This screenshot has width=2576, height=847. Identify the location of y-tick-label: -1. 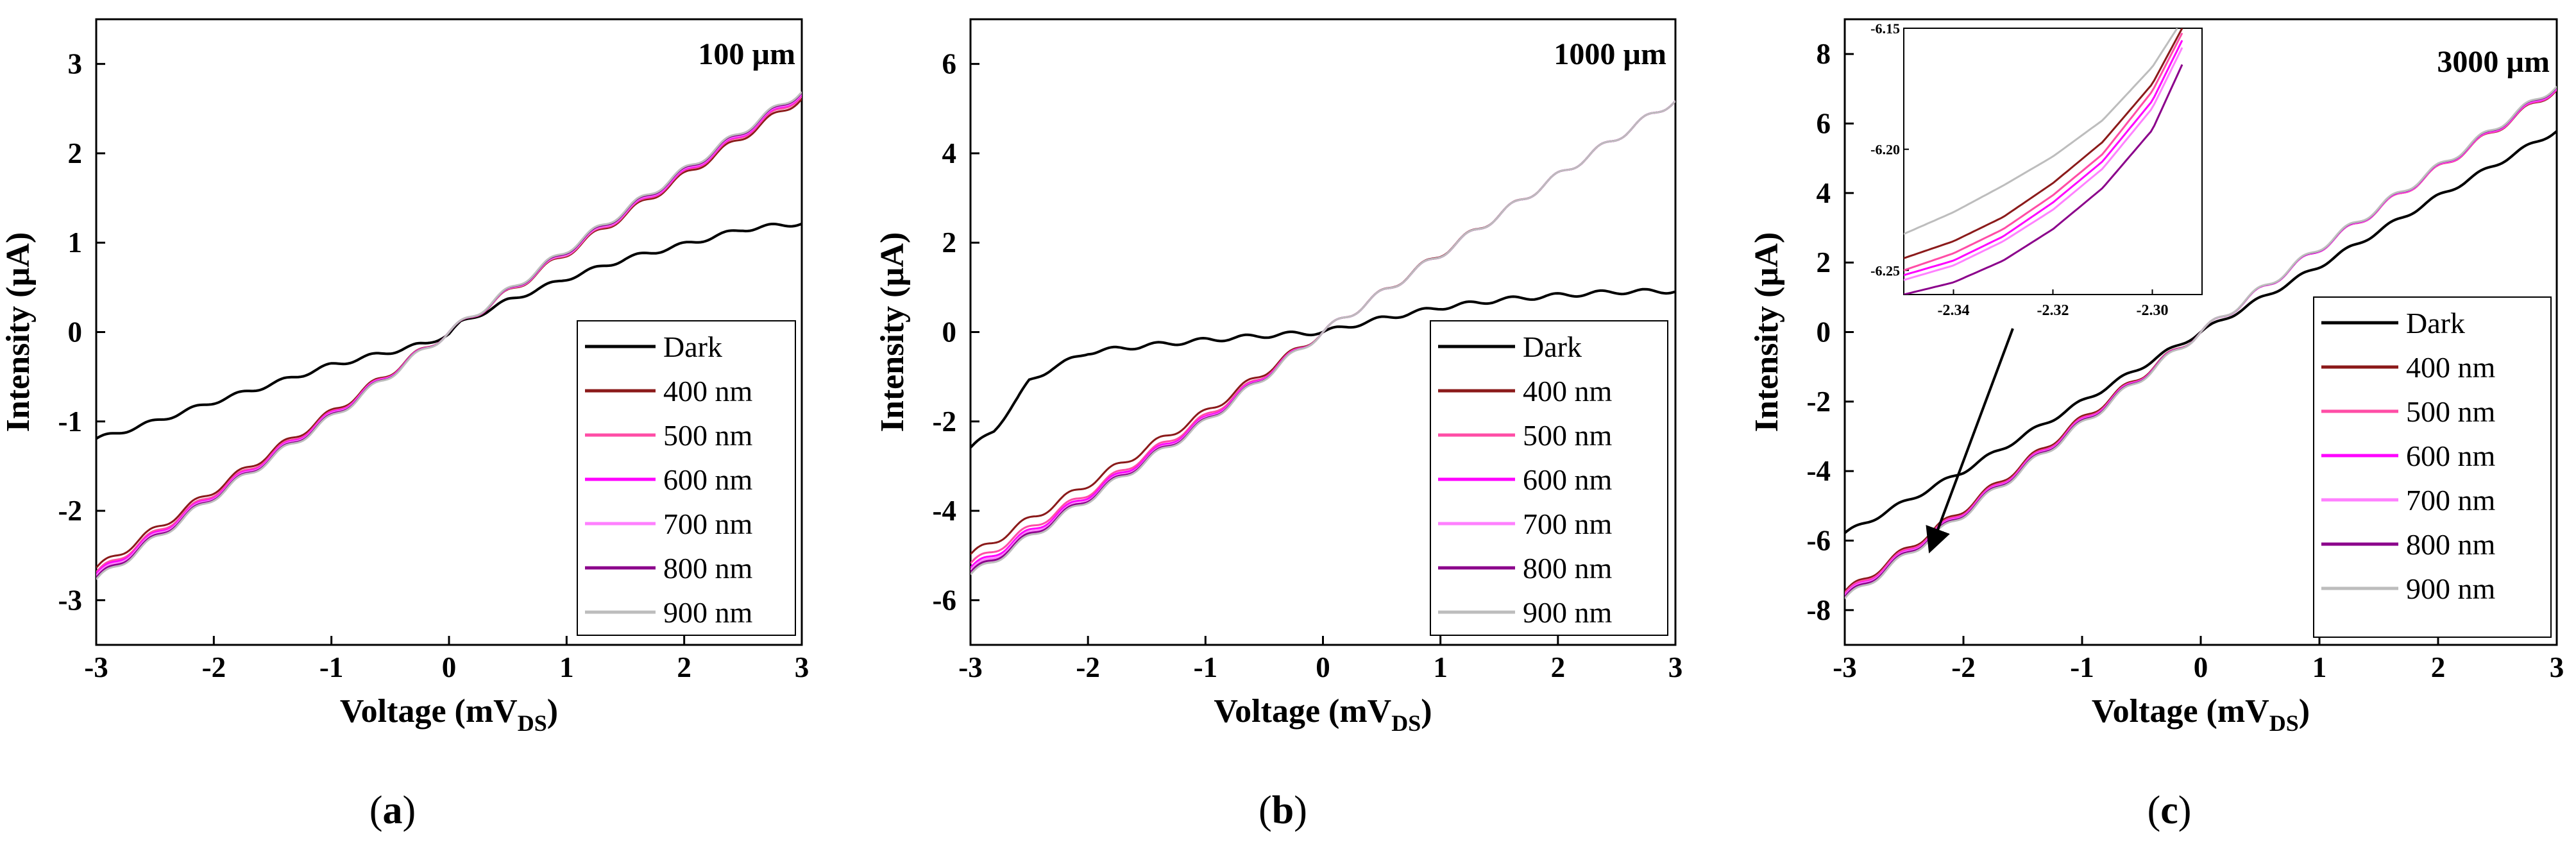
(70, 422).